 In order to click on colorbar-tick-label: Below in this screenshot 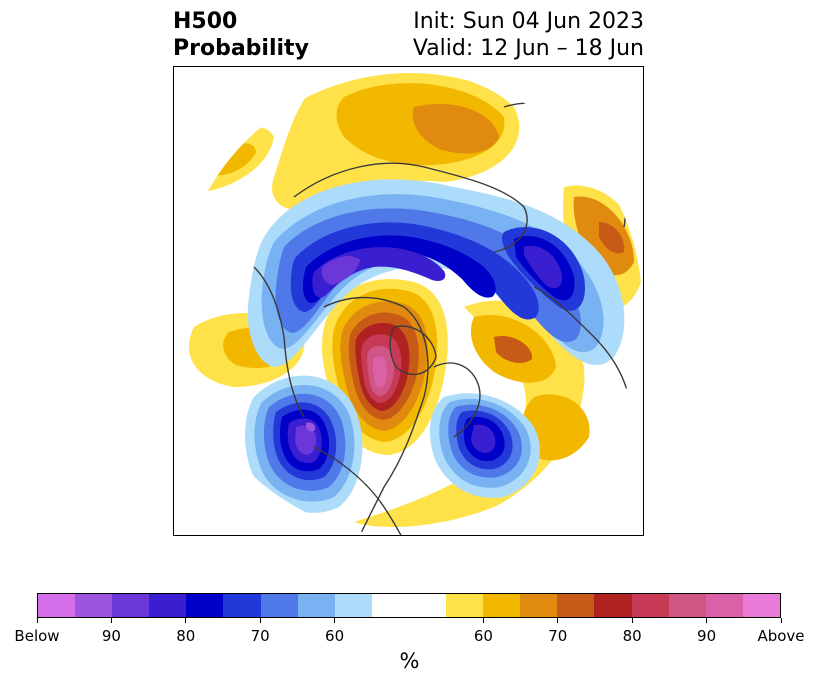, I will do `click(37, 636)`.